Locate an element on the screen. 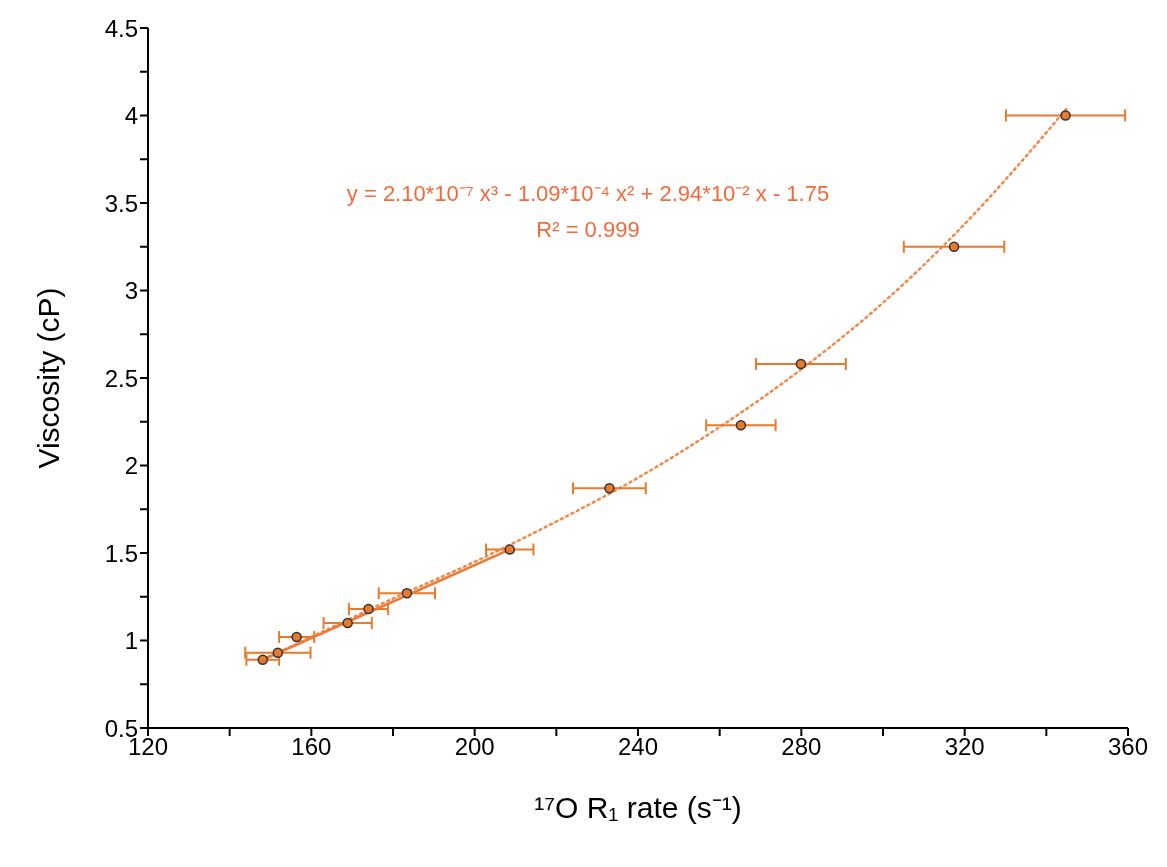  y-axis-title: Viscosity (cP) is located at coordinates (48, 378).